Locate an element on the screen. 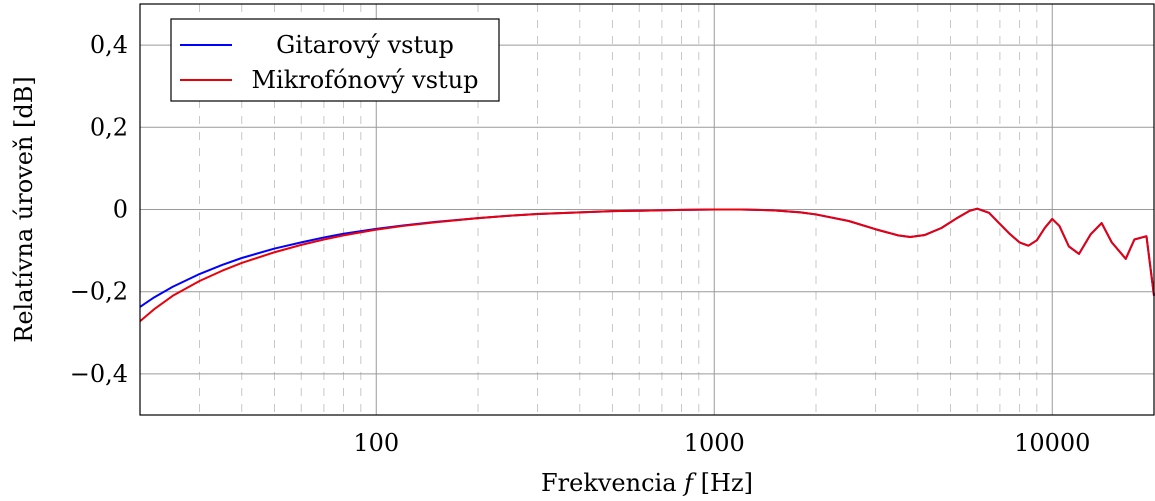 This screenshot has height=501, width=1155. legend: Gitarový vstup Mikrofónový vstup is located at coordinates (335, 60).